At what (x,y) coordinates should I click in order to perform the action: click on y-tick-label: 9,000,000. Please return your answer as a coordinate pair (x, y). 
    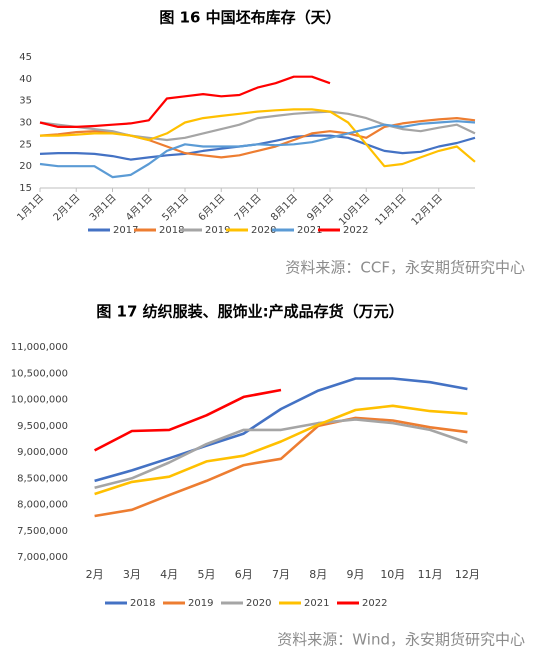
    Looking at the image, I should click on (42, 452).